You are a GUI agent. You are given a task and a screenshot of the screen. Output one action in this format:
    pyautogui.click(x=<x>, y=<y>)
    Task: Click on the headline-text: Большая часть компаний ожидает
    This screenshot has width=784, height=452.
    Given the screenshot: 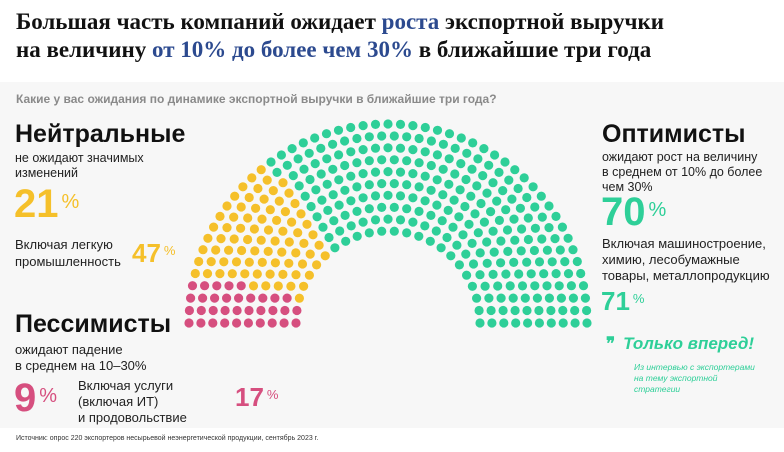 What is the action you would take?
    pyautogui.click(x=199, y=21)
    